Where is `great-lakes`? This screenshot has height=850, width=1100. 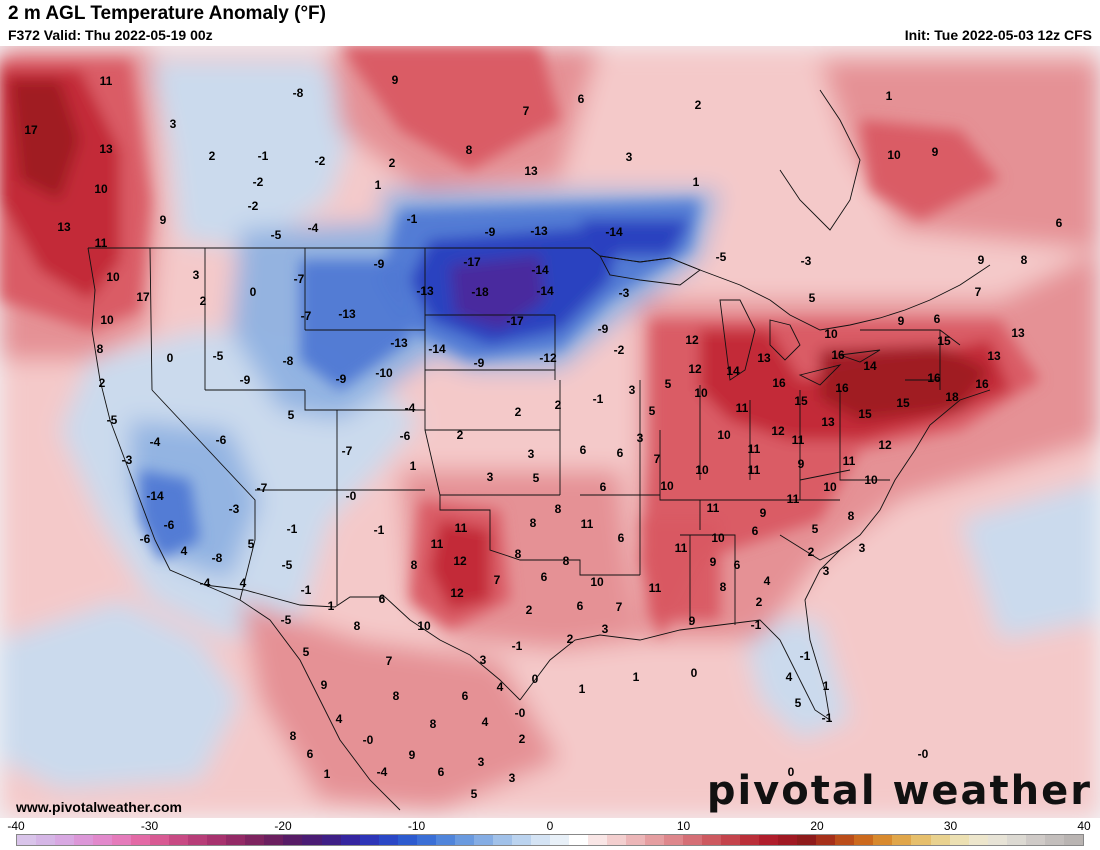 great-lakes is located at coordinates (740, 320).